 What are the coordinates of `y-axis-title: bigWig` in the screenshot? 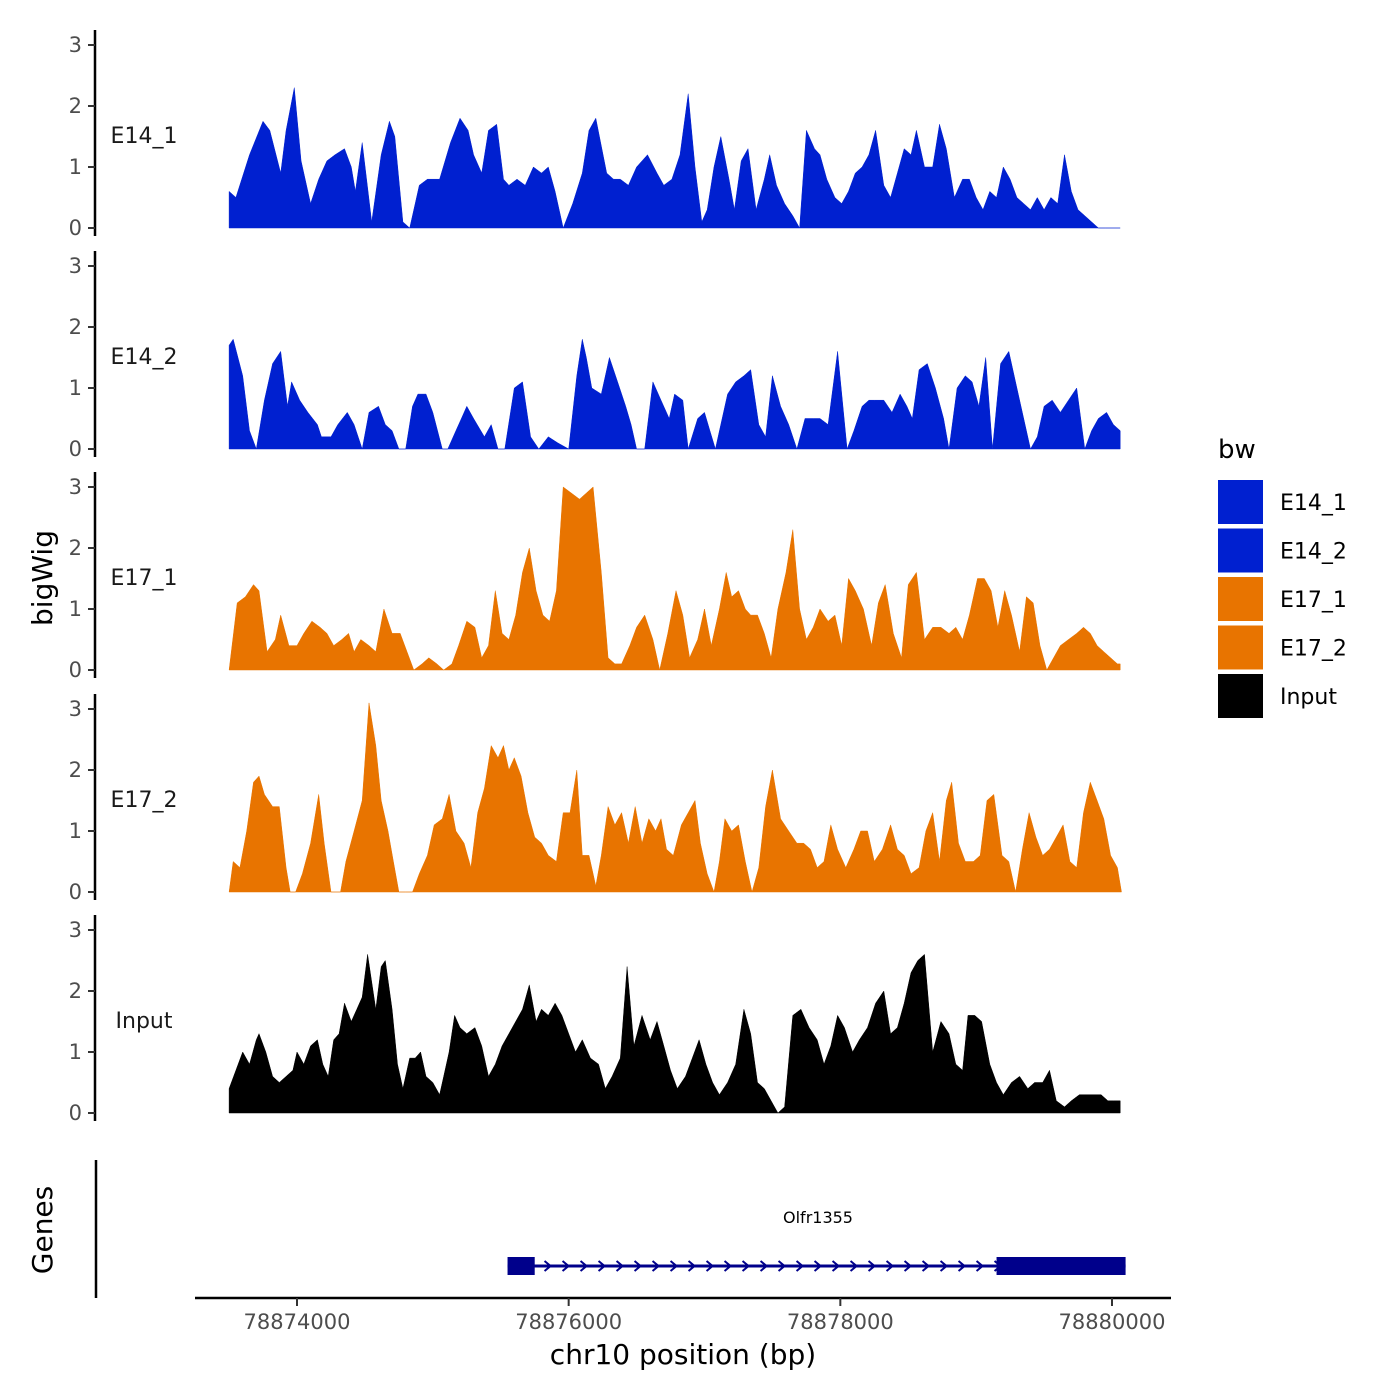 It's located at (42, 578).